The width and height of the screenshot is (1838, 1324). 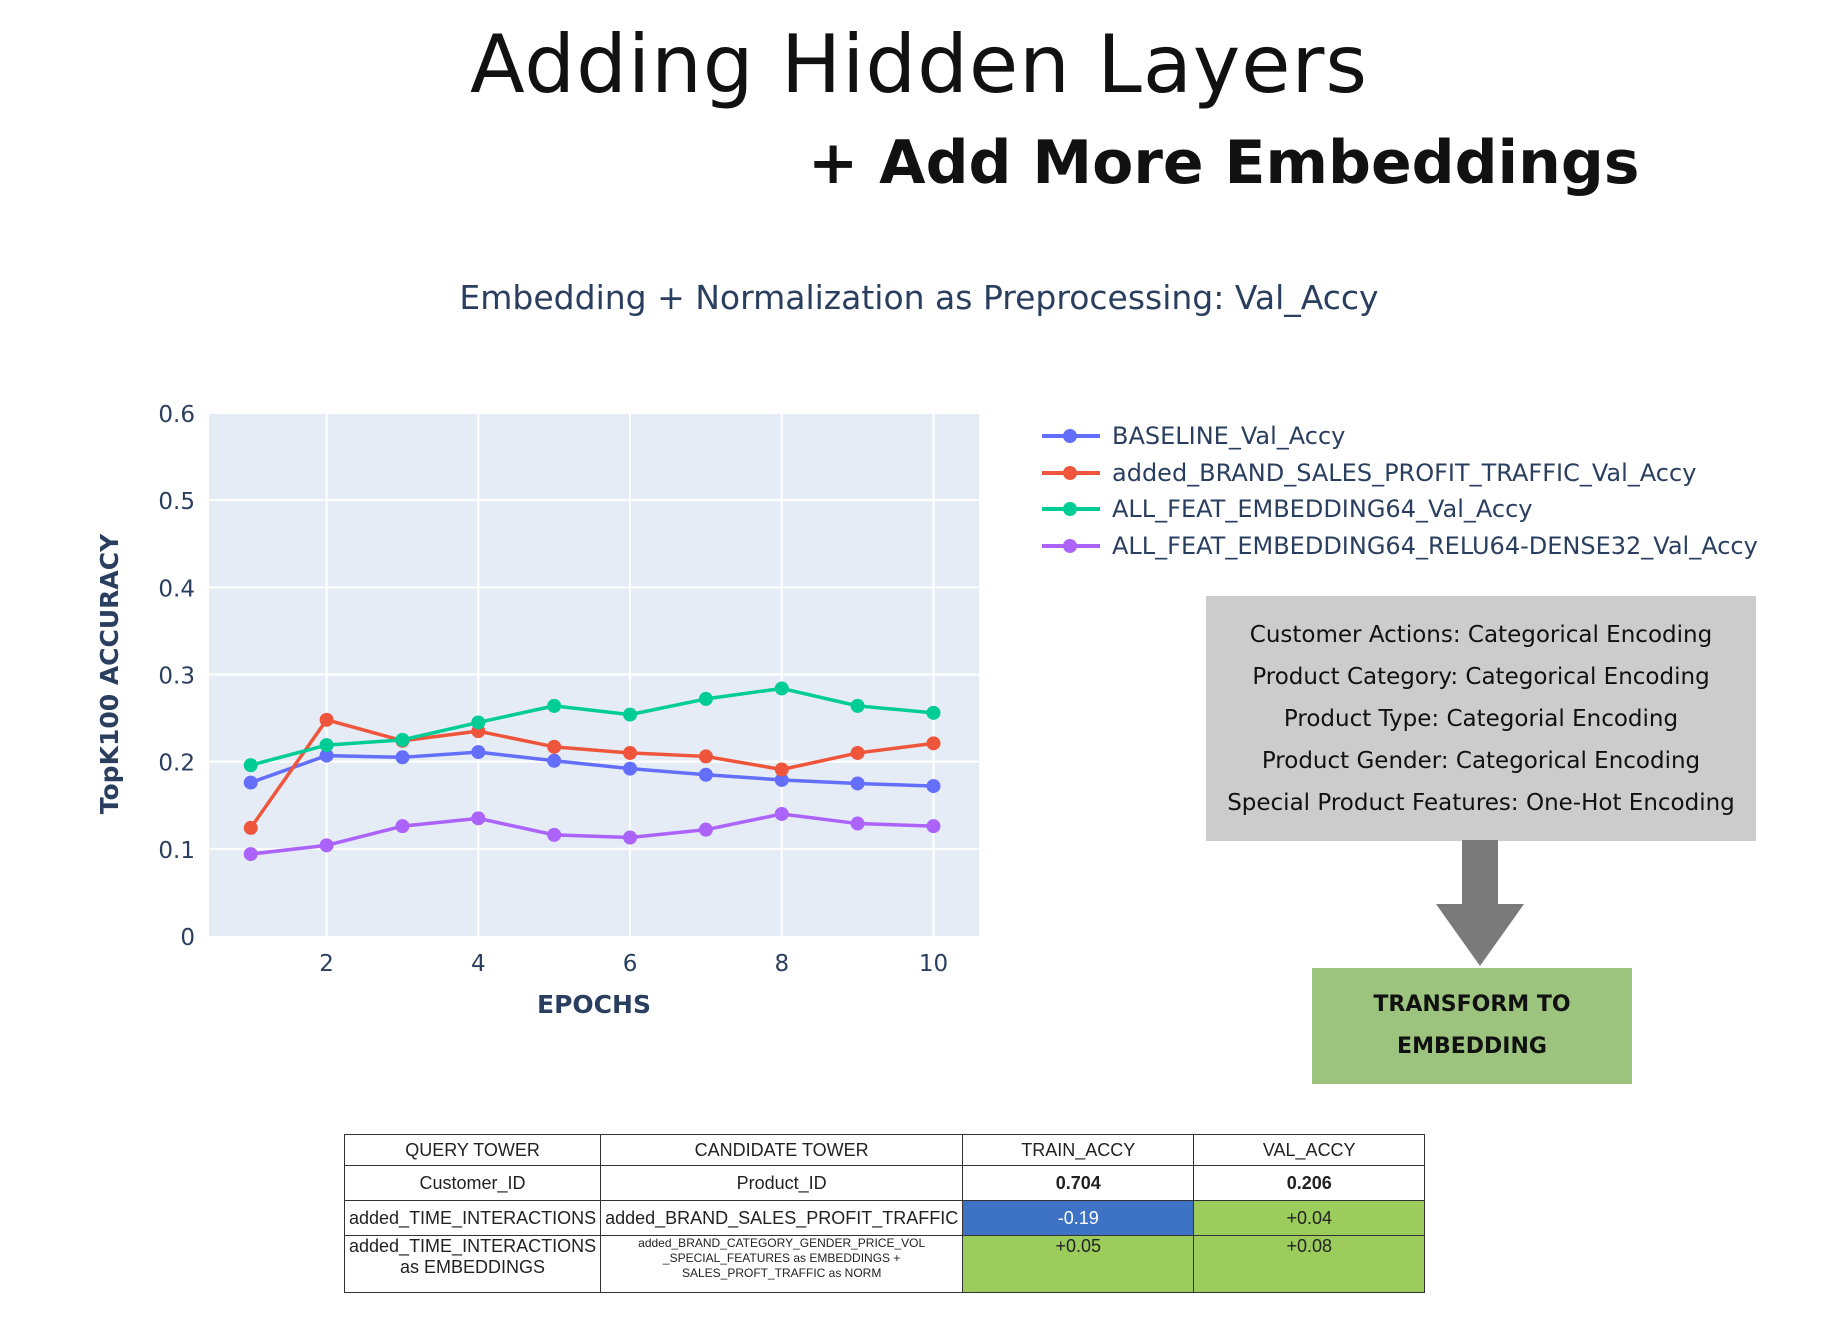 I want to click on table-row: Customer_ID Product_ID 0.704 0.206, so click(x=884, y=1183).